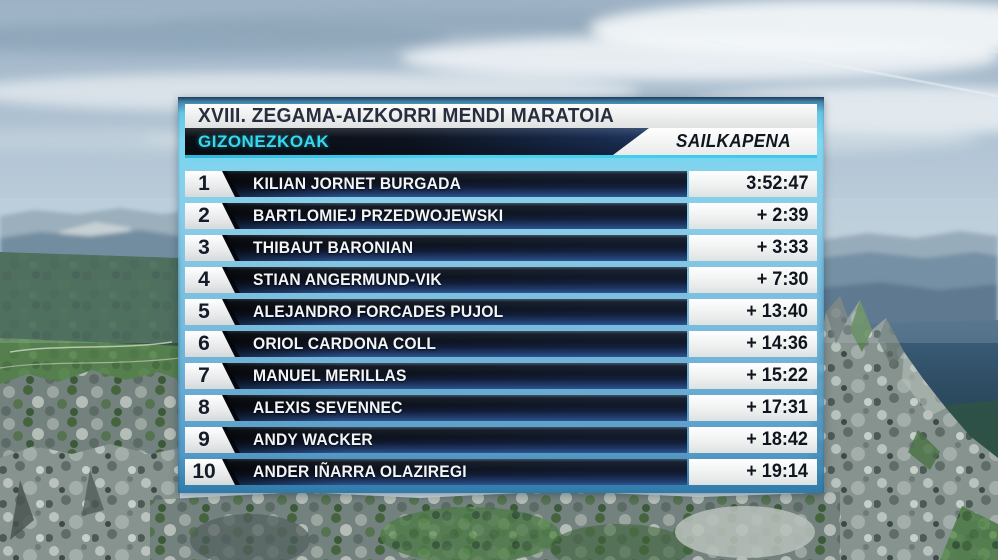 This screenshot has width=998, height=560. I want to click on rock-crevice, so click(22, 510).